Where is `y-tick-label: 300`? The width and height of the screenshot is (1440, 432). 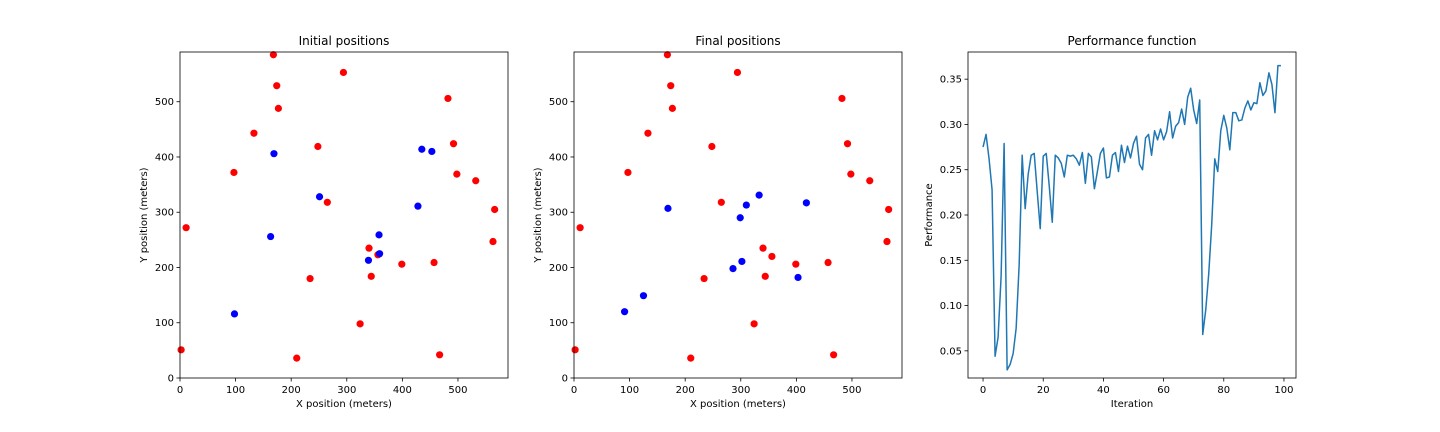 y-tick-label: 300 is located at coordinates (164, 213).